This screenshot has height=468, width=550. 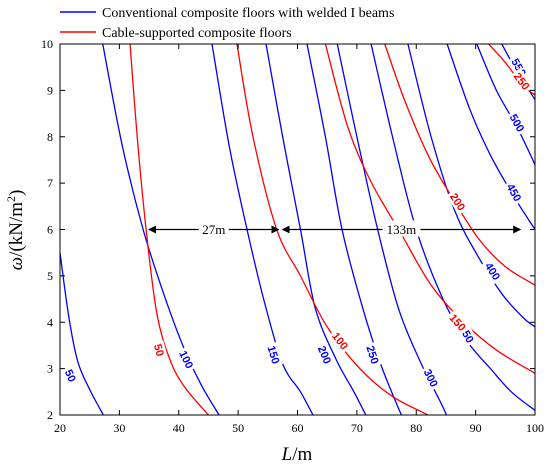 What do you see at coordinates (298, 428) in the screenshot?
I see `x-tick-label-60: 60` at bounding box center [298, 428].